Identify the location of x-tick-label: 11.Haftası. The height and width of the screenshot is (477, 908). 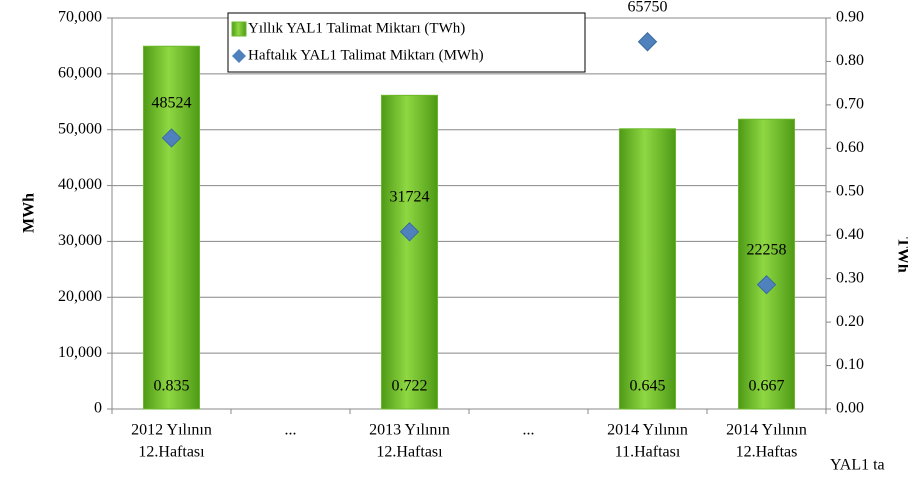
(648, 452).